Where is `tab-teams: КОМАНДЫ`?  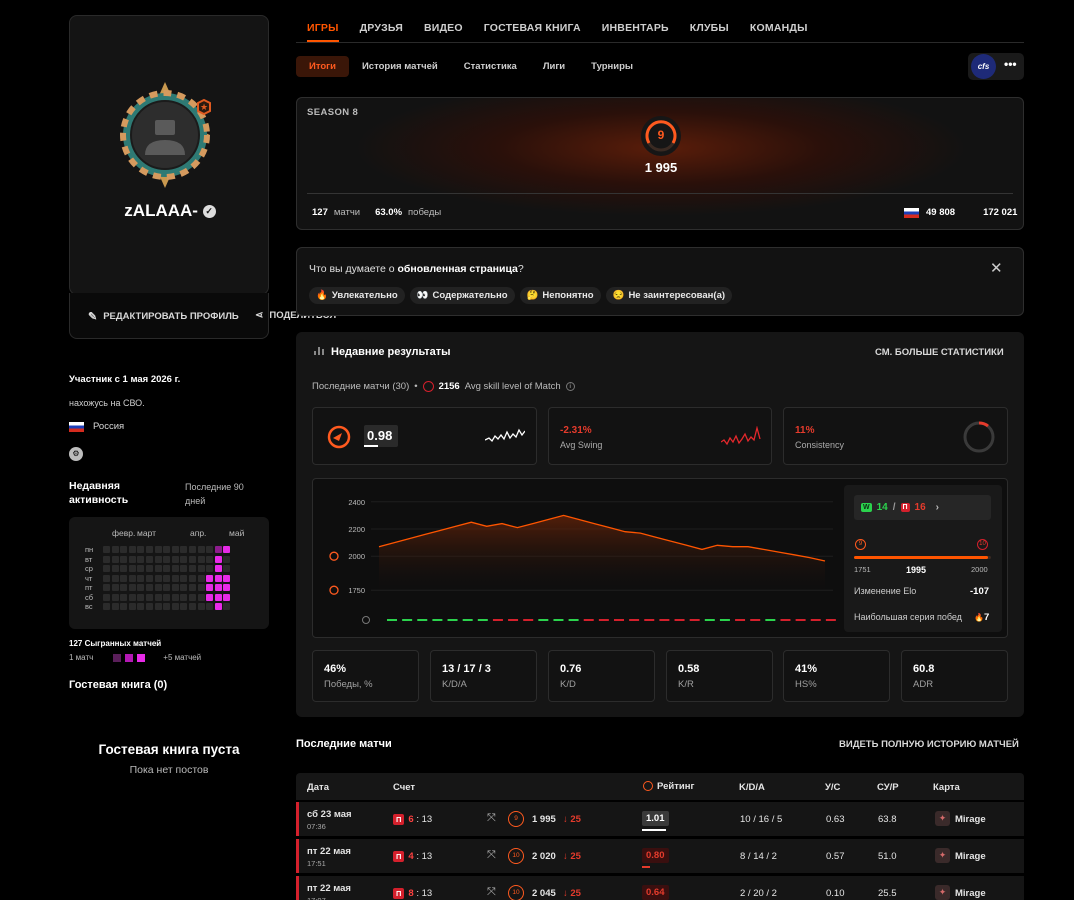
tab-teams: КОМАНДЫ is located at coordinates (778, 28).